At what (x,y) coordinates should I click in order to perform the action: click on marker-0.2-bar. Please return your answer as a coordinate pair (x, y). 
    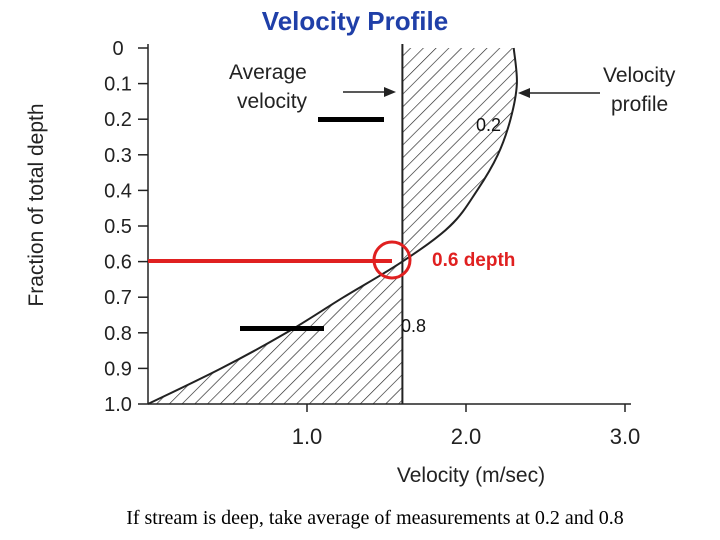
    Looking at the image, I should click on (351, 119).